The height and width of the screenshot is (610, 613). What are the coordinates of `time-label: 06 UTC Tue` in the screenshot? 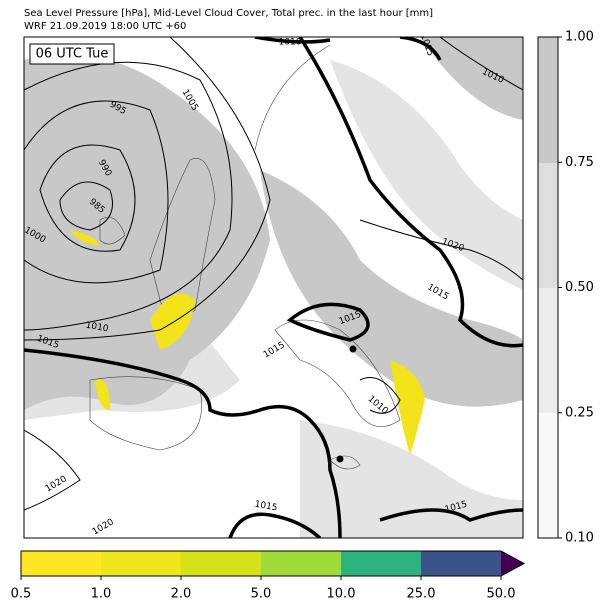 It's located at (72, 54).